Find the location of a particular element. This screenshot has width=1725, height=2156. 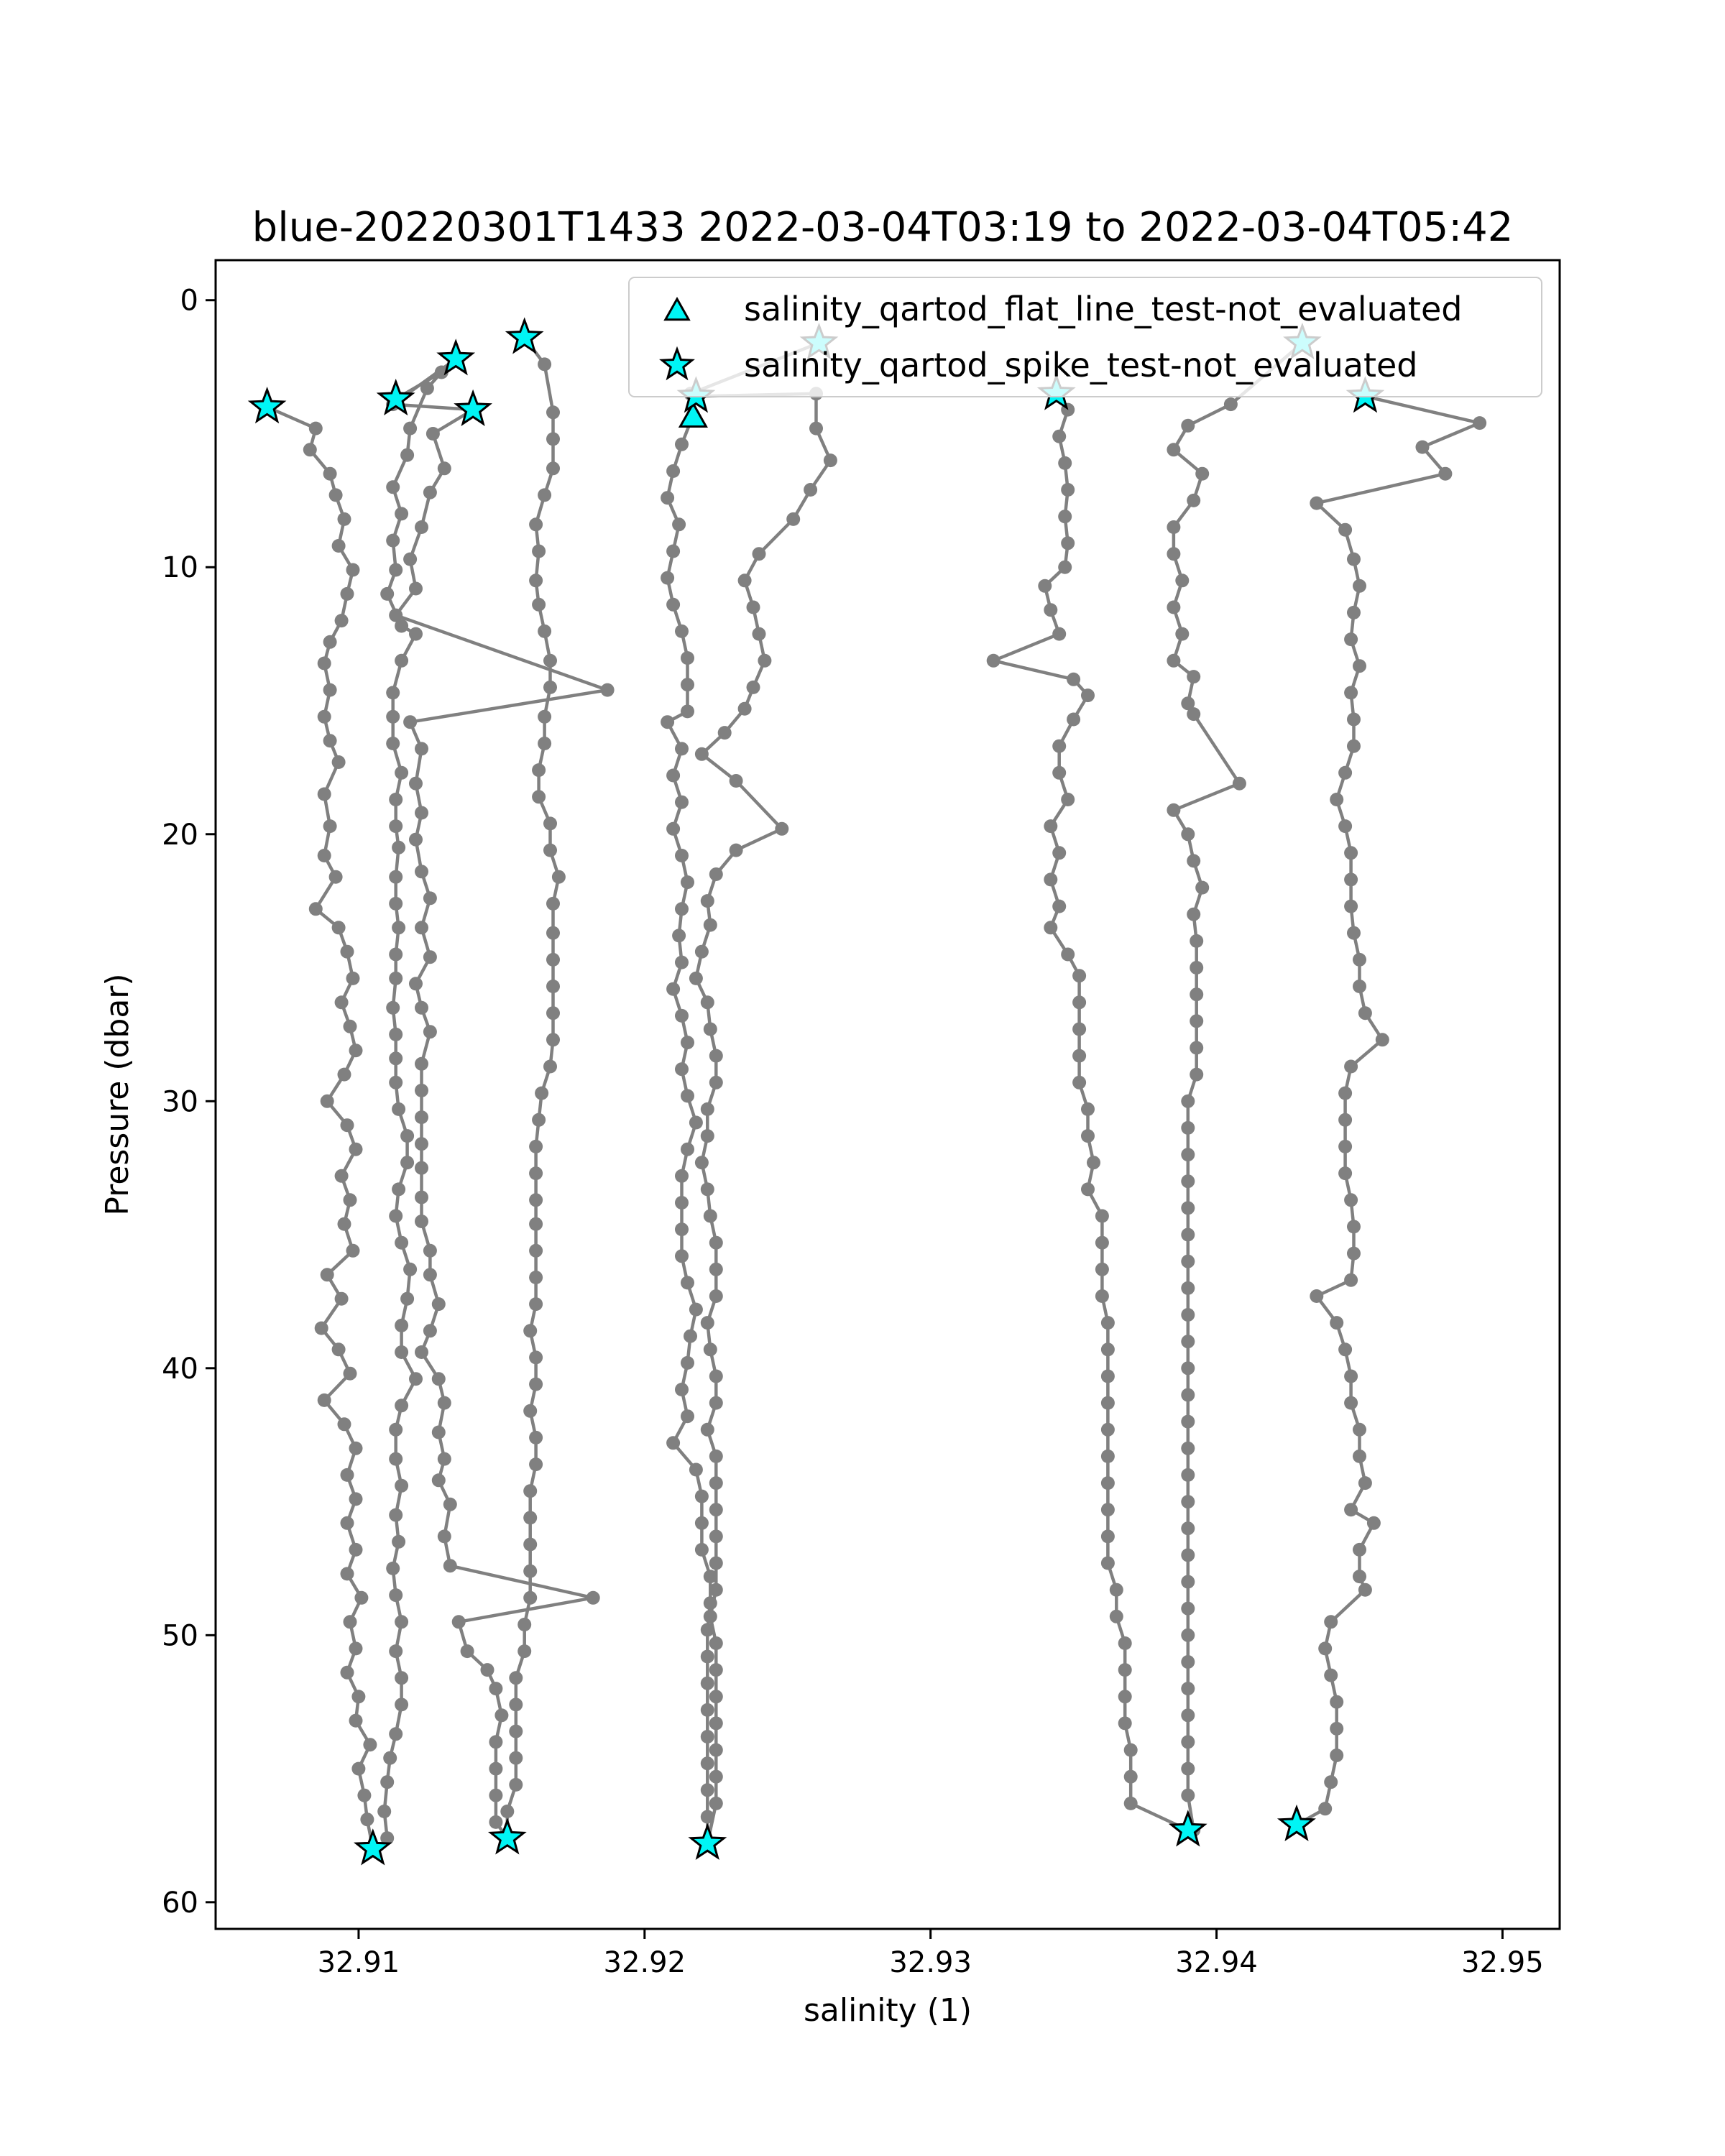

y-tick-label: 20 is located at coordinates (180, 835).